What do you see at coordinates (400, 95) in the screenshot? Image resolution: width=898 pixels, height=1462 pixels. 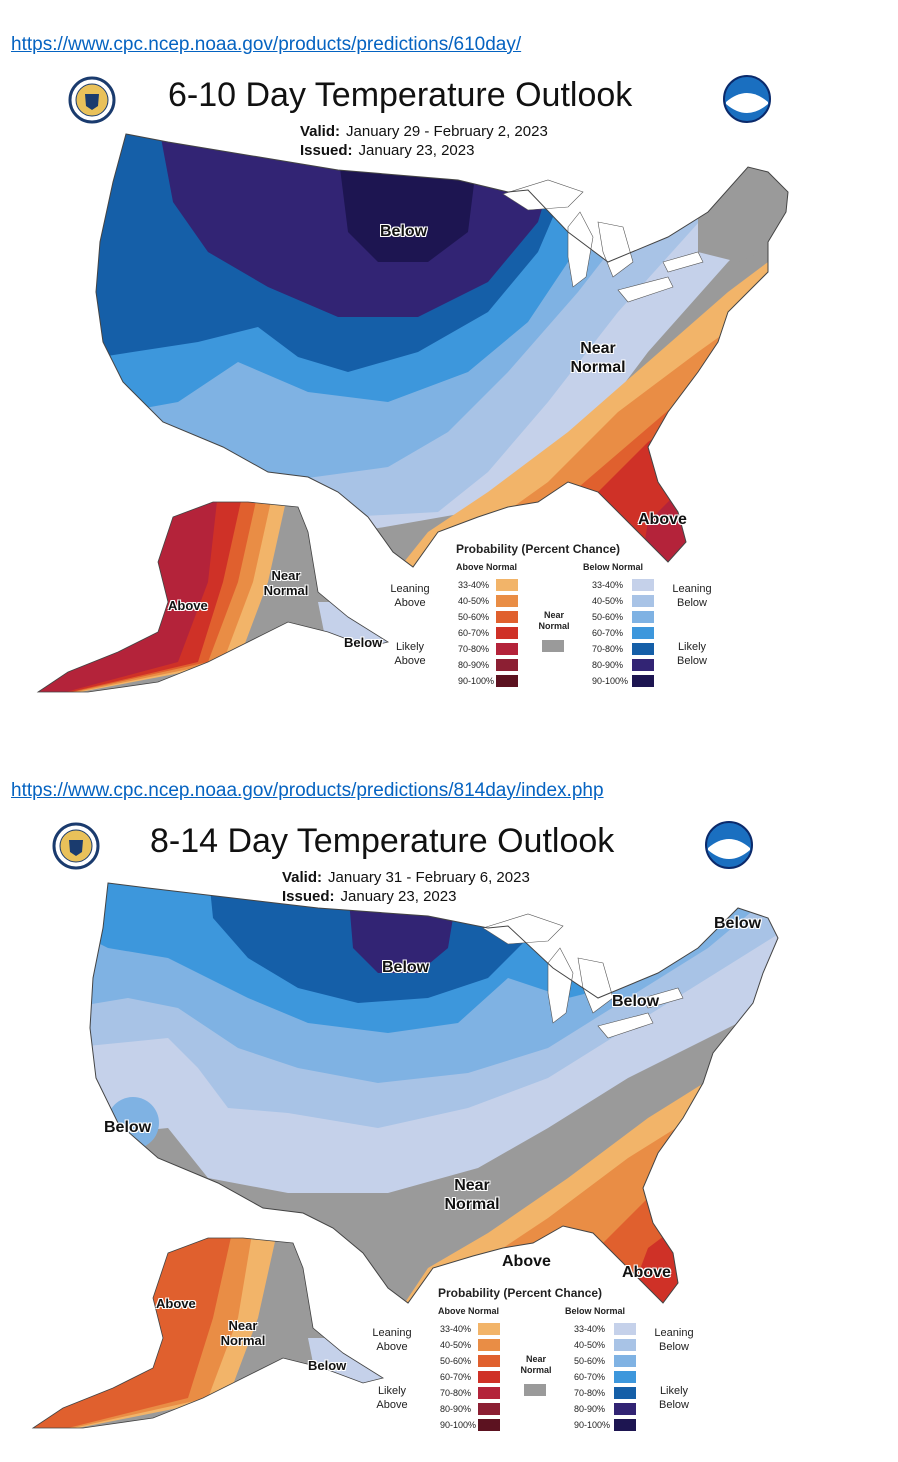 I see `outlook-title: 6-10 Day Temperature Outlook` at bounding box center [400, 95].